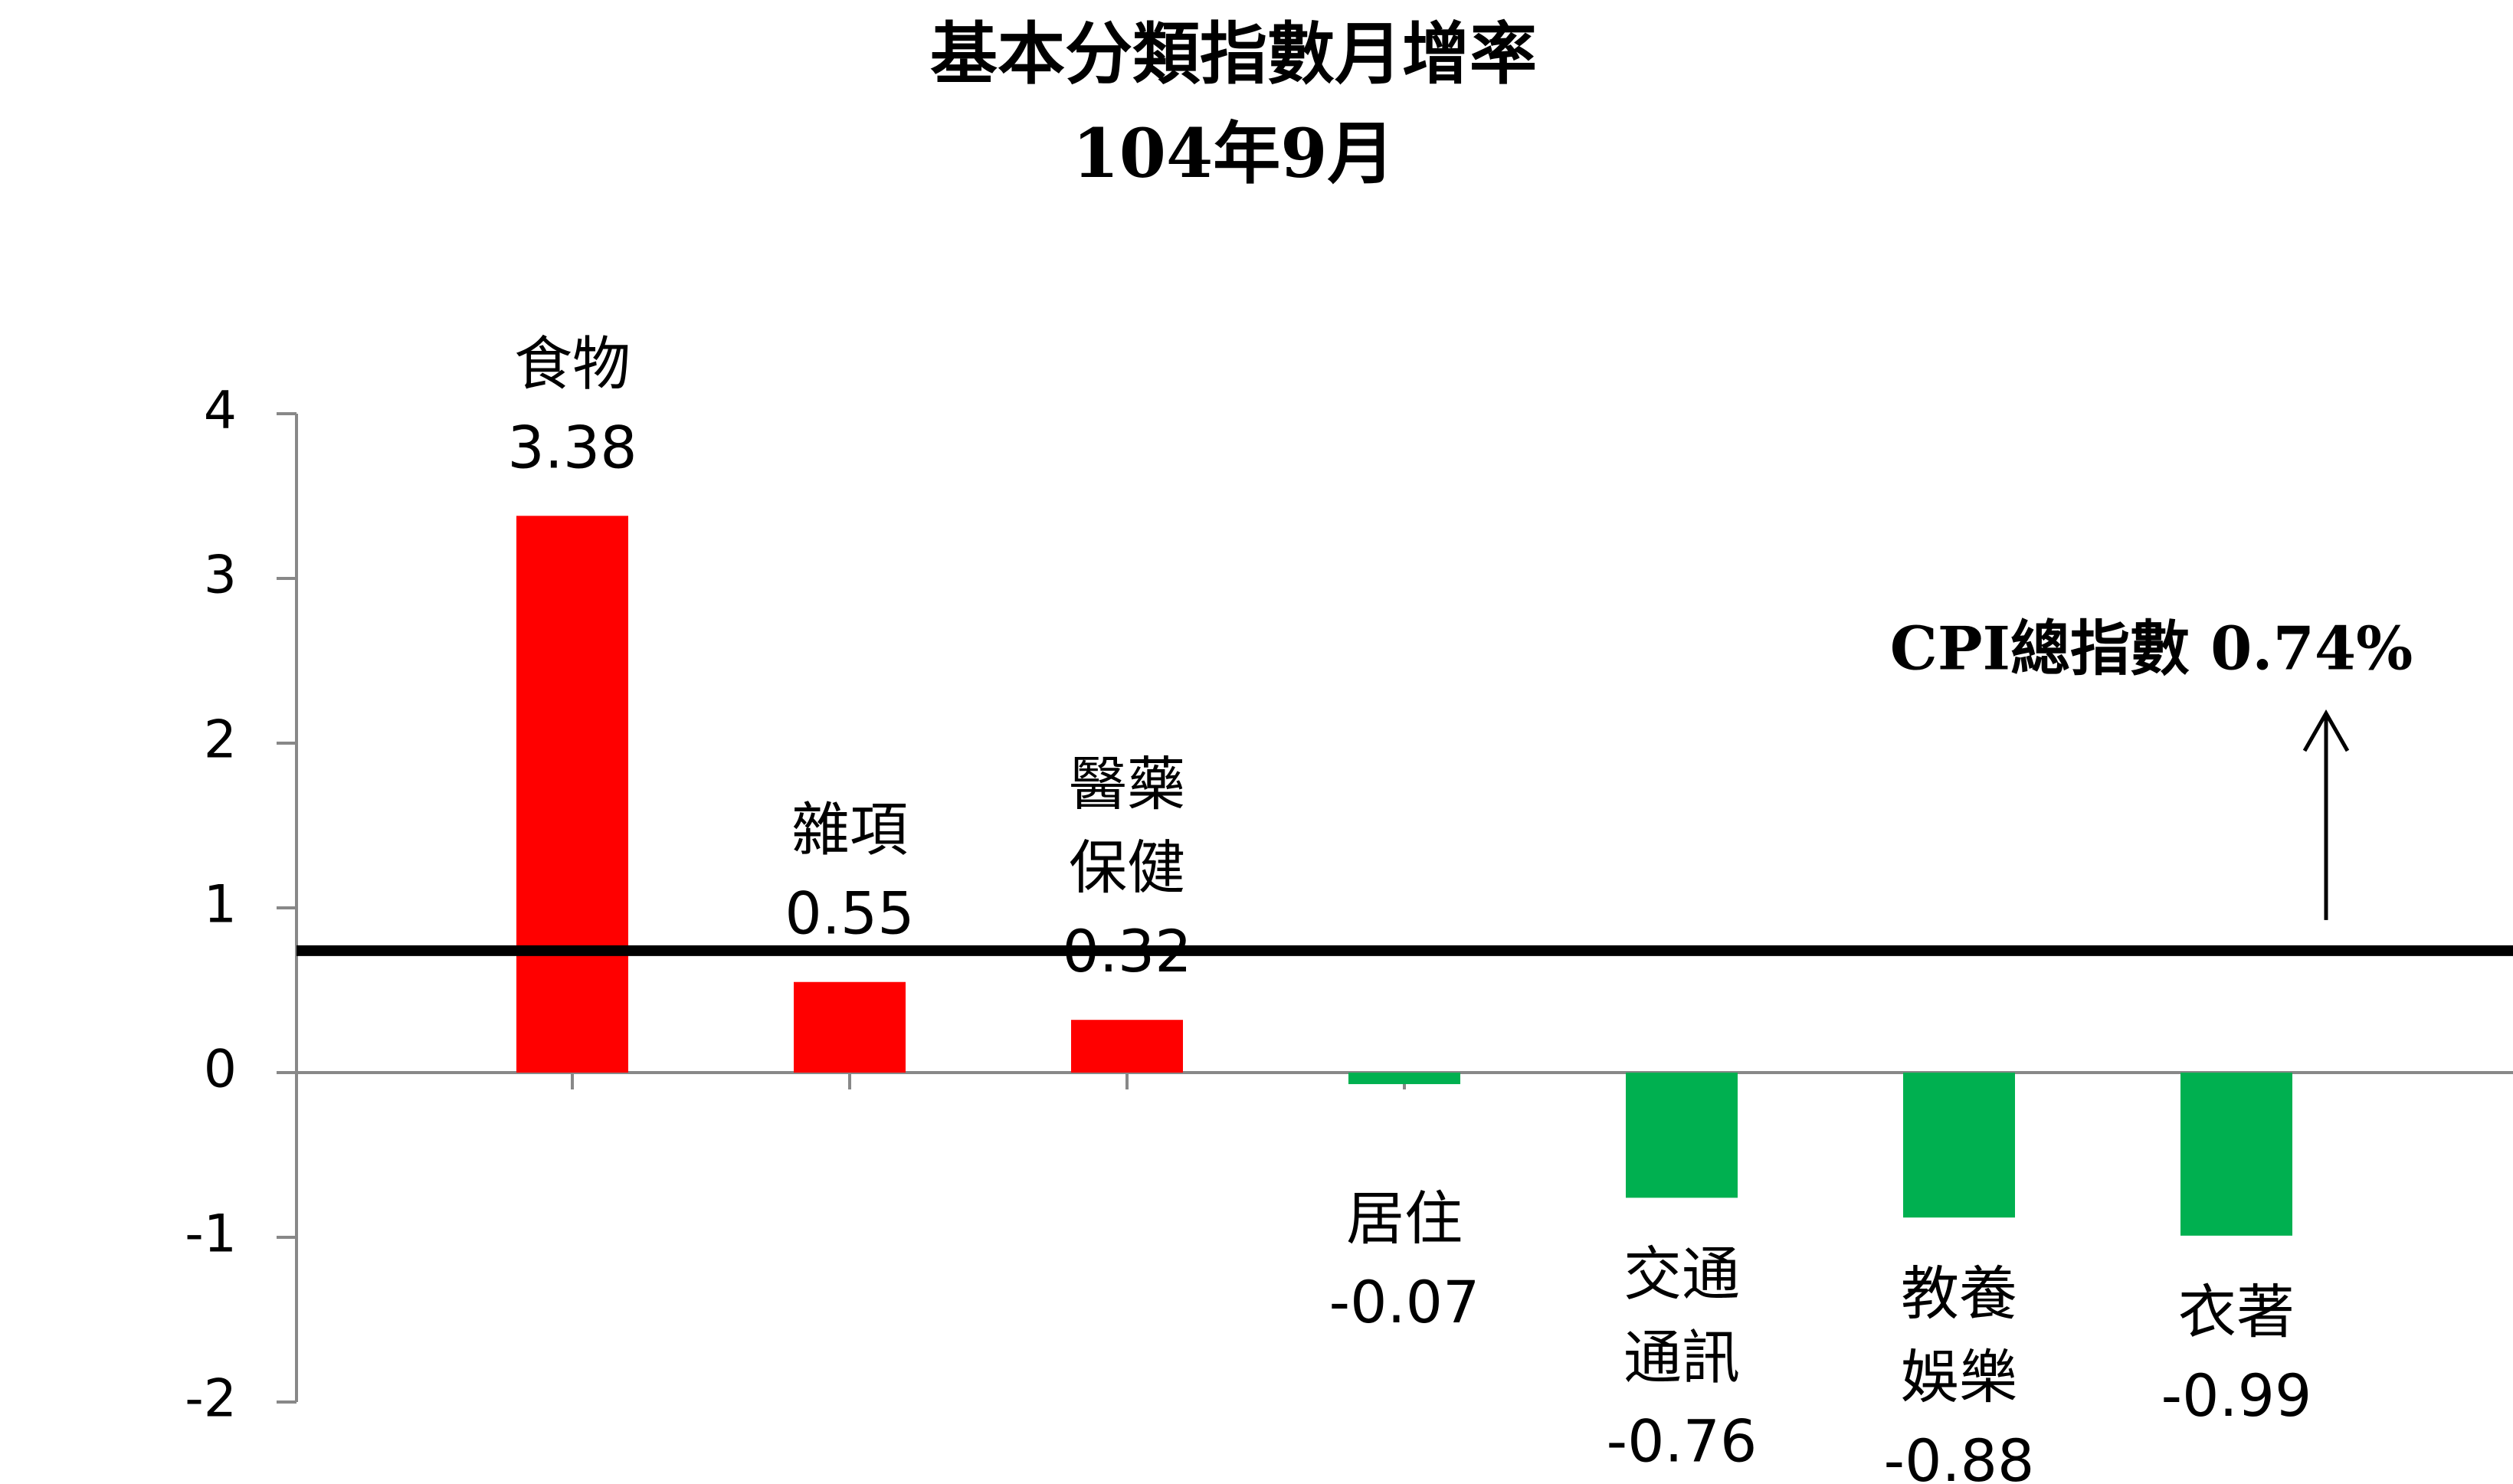  Describe the element at coordinates (1959, 1294) in the screenshot. I see `category-label: 教養` at that location.